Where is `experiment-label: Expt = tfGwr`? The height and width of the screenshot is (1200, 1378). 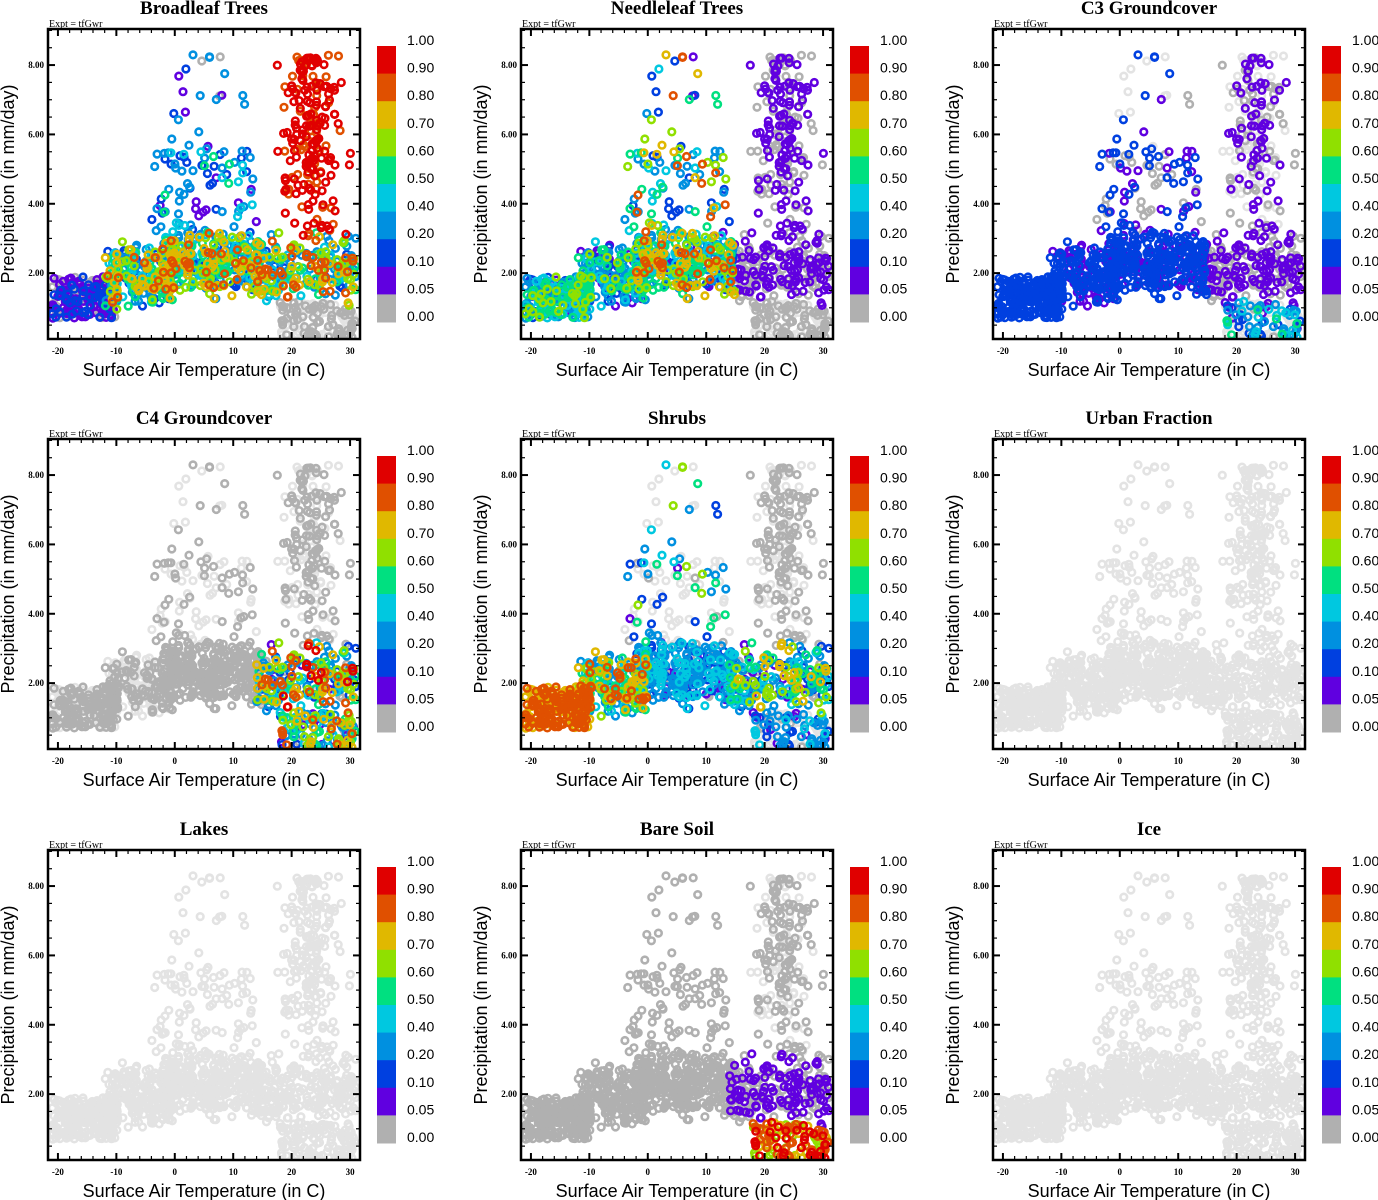
experiment-label: Expt = tfGwr is located at coordinates (1021, 24).